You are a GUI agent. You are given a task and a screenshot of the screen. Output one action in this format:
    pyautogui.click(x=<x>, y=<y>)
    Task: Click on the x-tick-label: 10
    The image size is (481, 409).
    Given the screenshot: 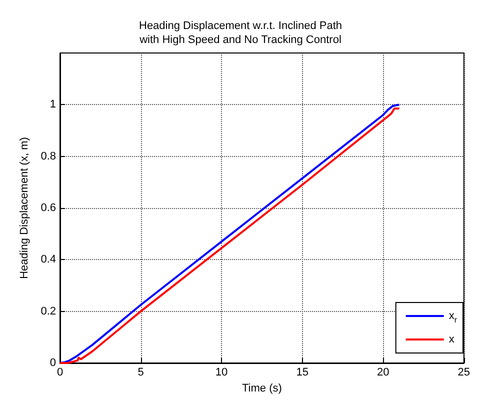 What is the action you would take?
    pyautogui.click(x=221, y=372)
    